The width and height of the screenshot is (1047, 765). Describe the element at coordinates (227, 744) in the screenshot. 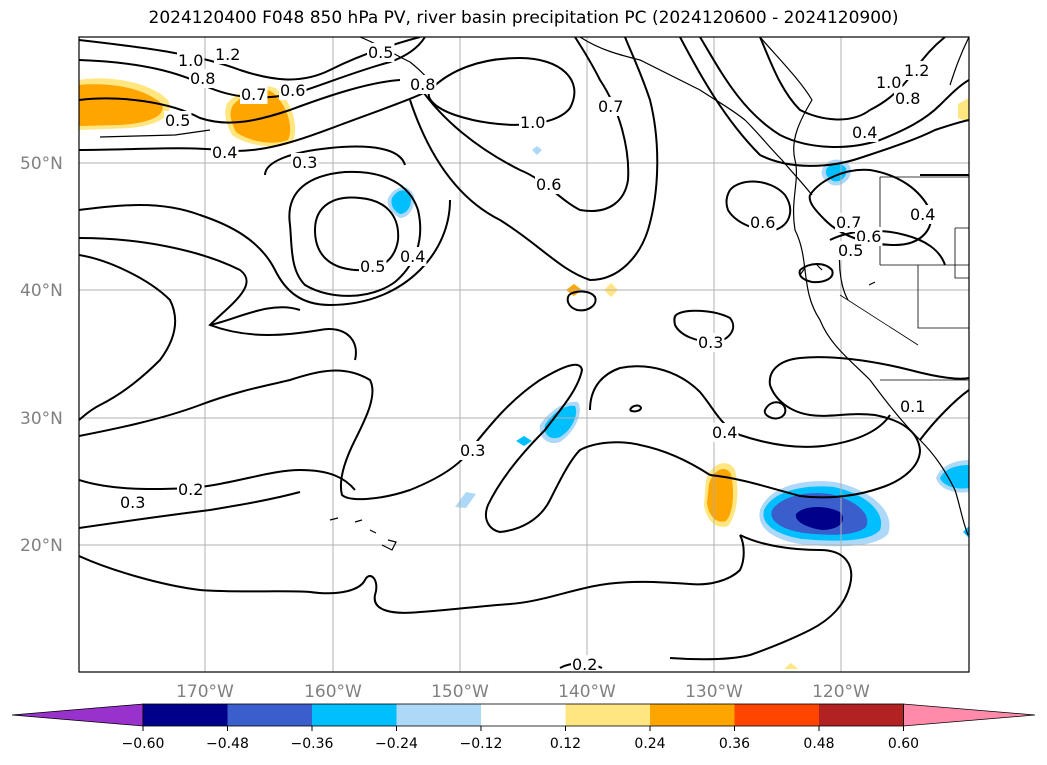

I see `colorbar-tick-label: −0.48` at that location.